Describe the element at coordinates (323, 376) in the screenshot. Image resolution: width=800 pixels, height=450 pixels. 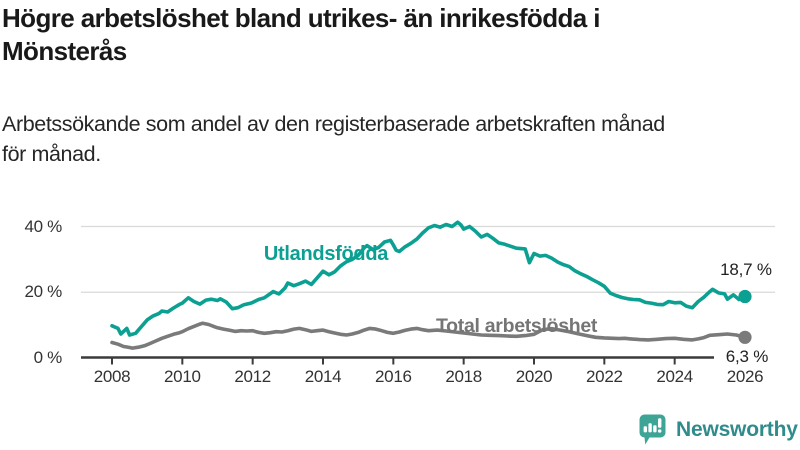
I see `x-tick-label: 2014` at that location.